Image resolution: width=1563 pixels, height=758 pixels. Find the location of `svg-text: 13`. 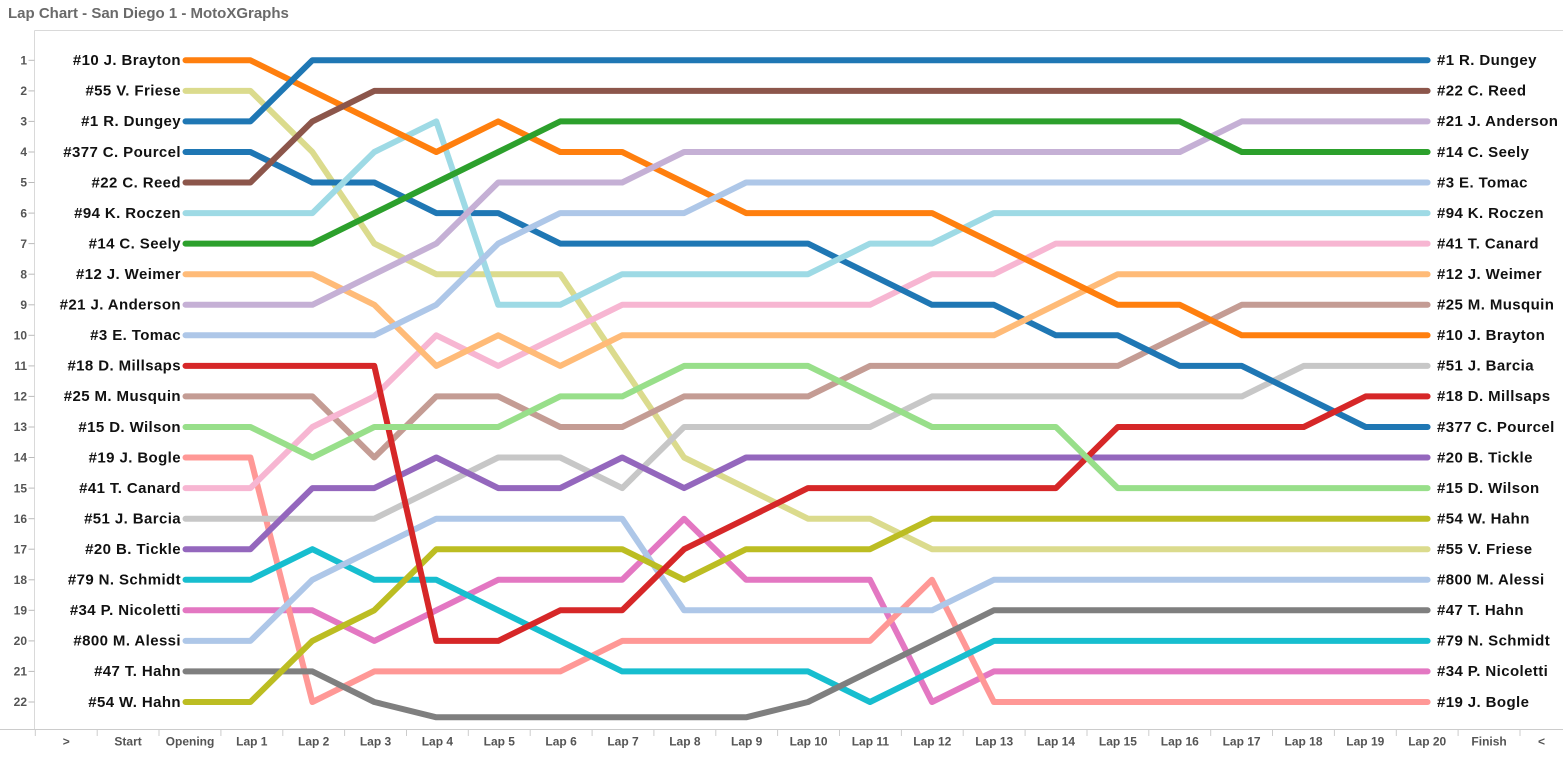

svg-text: 13 is located at coordinates (21, 427).